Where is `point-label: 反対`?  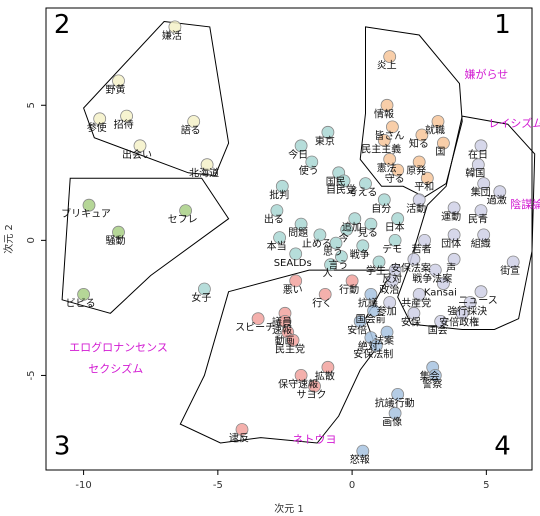 point-label: 反対 is located at coordinates (392, 278).